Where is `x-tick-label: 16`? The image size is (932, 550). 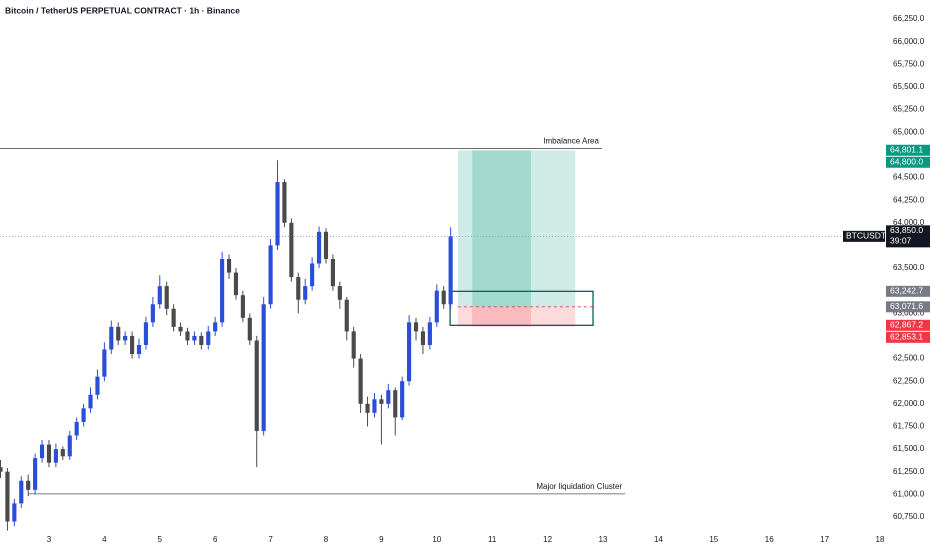
x-tick-label: 16 is located at coordinates (769, 539).